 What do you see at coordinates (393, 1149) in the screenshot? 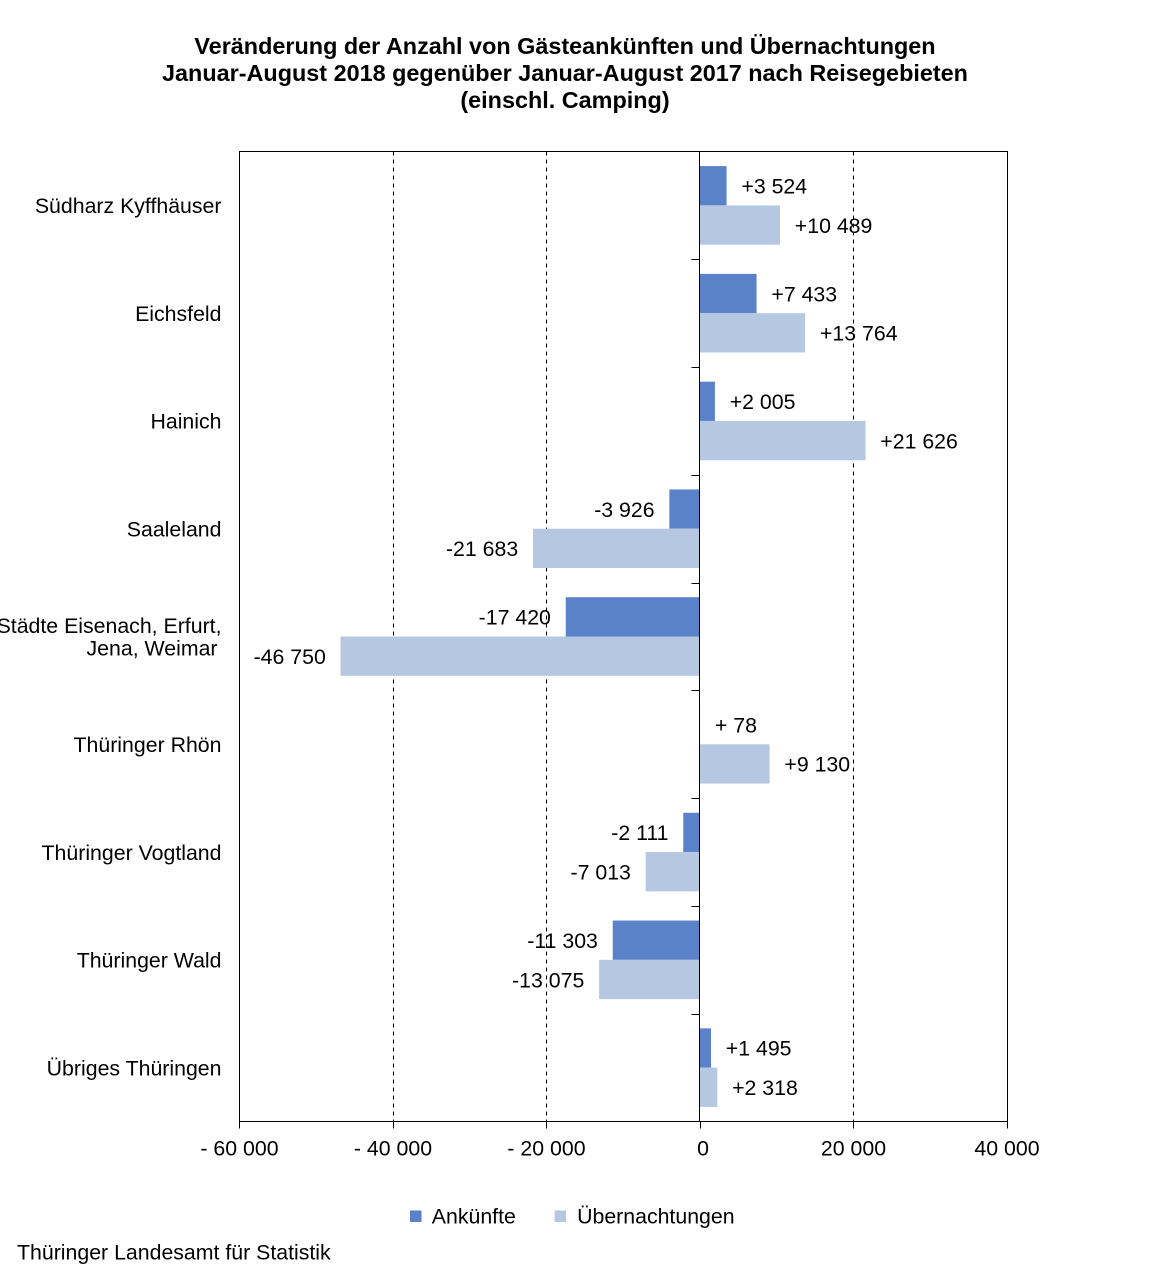
I see `svg-text: - 40 000` at bounding box center [393, 1149].